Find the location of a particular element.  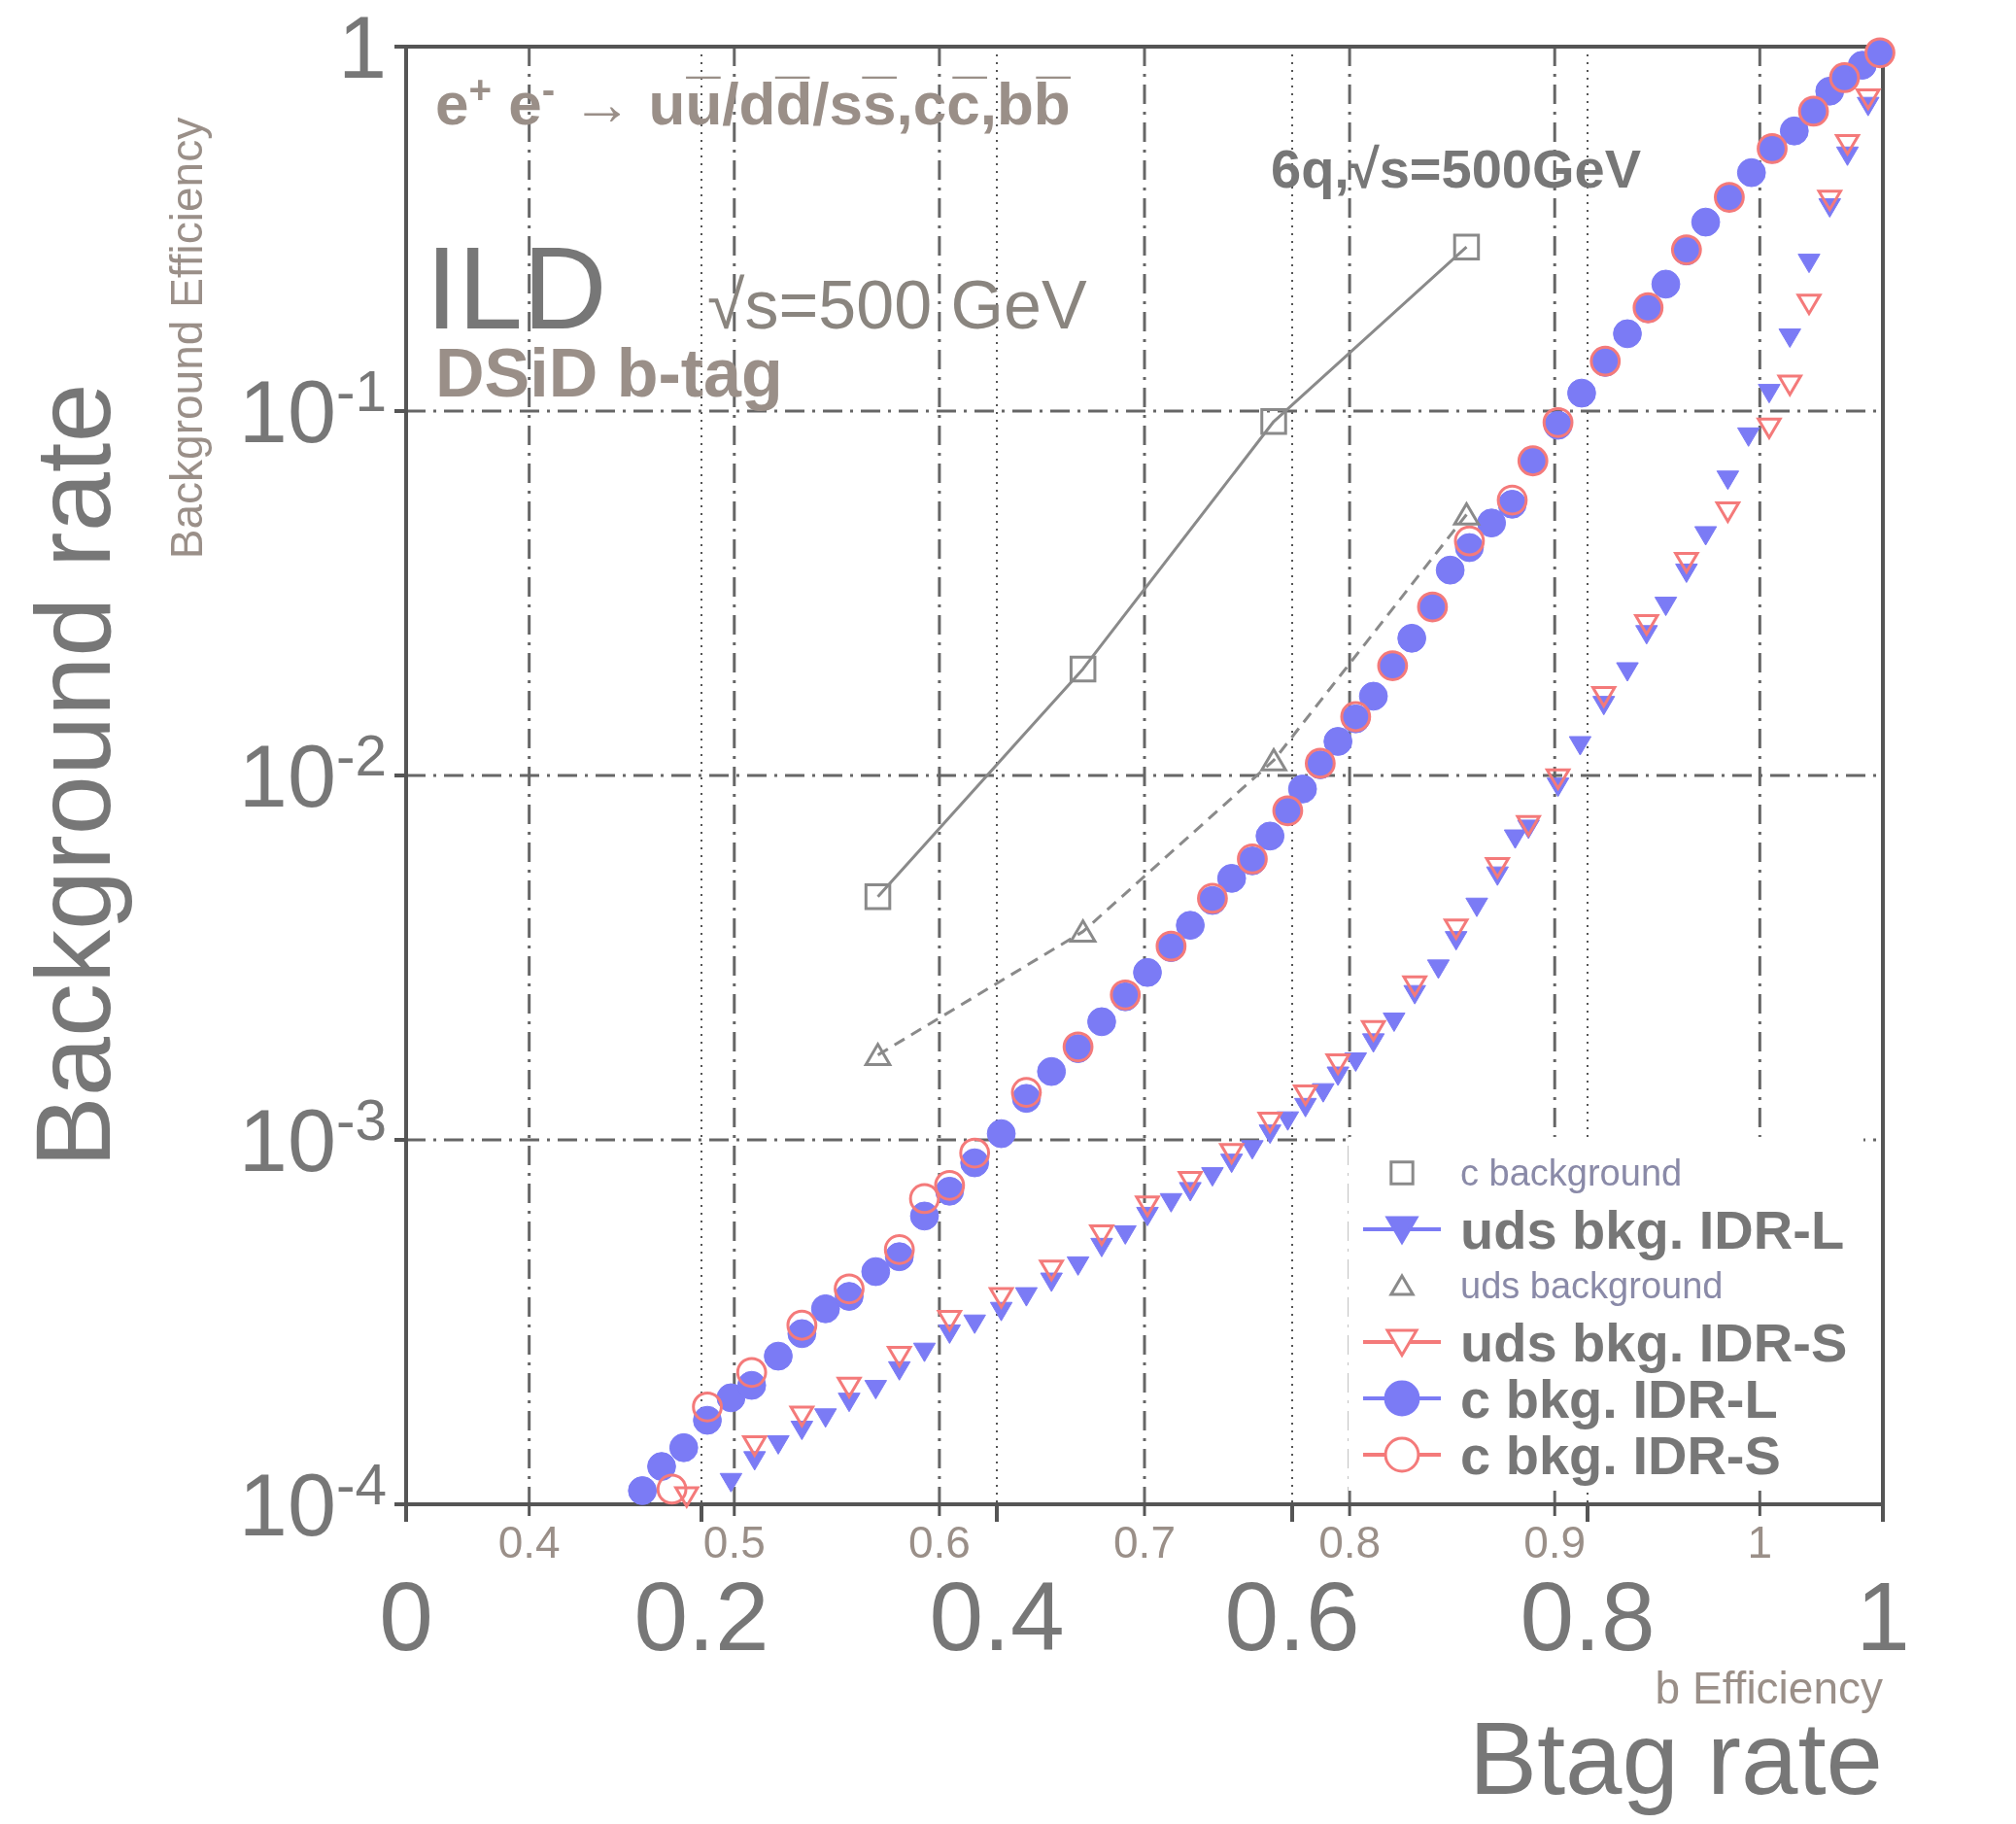

legend-label: uds background is located at coordinates (1592, 1286).